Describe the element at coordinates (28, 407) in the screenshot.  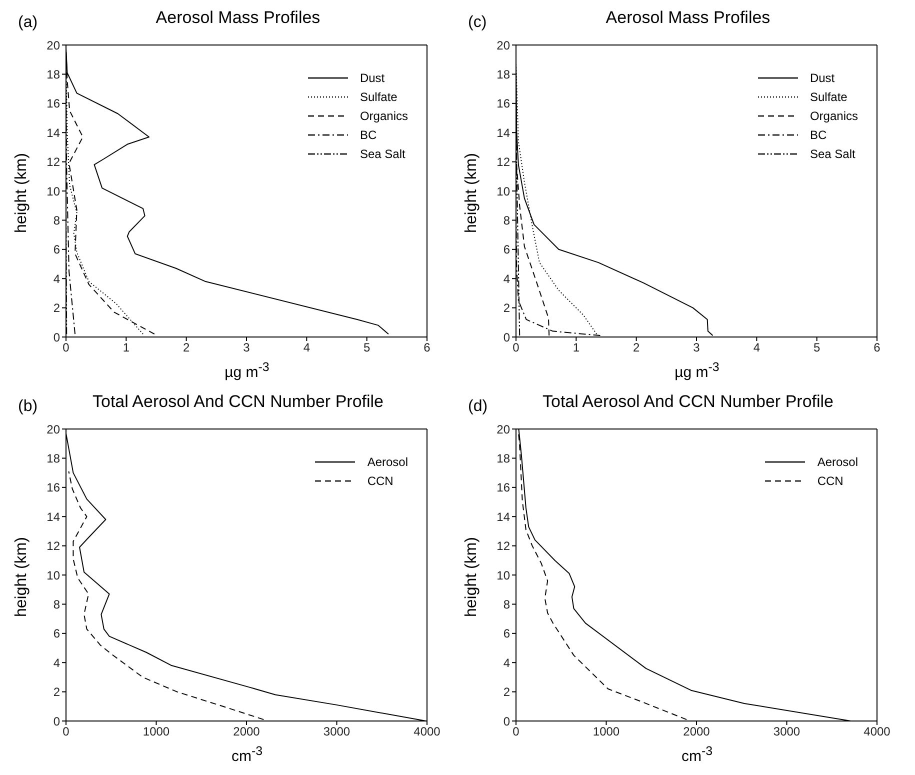
I see `text: (b)` at that location.